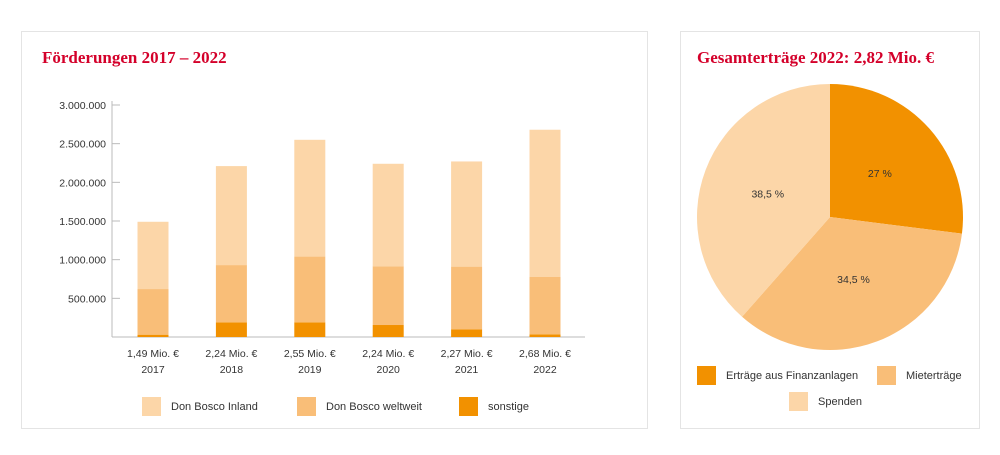 This screenshot has height=455, width=1000. I want to click on bar-total-label: 2,68 Mio. €, so click(545, 354).